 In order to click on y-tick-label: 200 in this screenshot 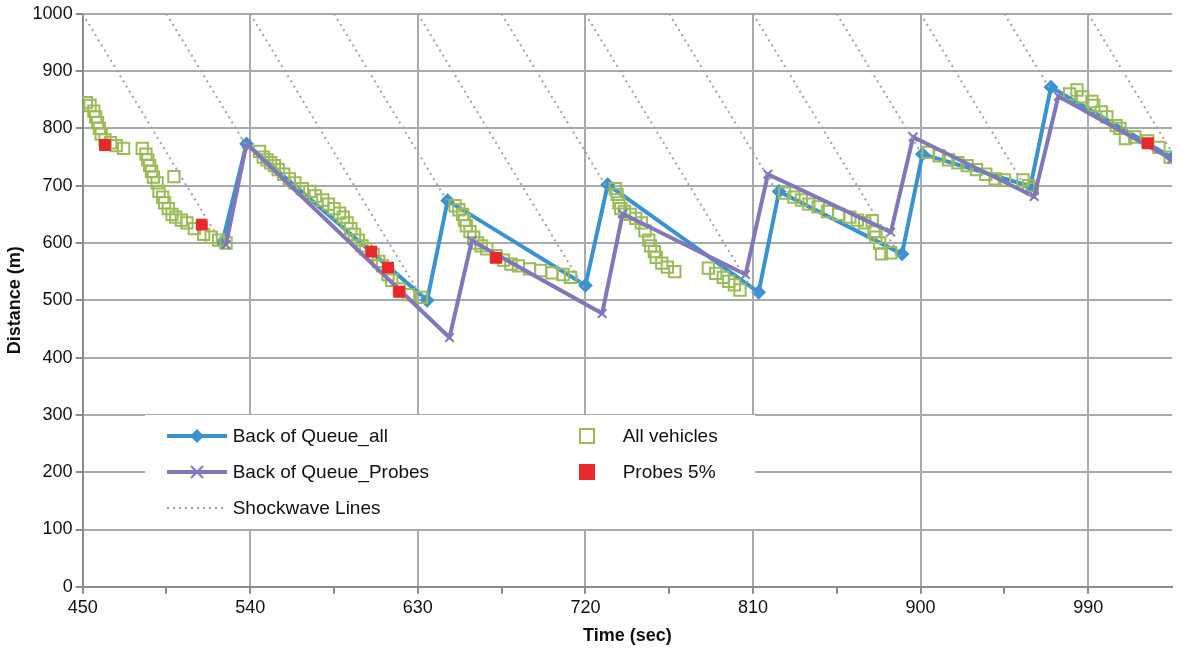, I will do `click(57, 471)`.